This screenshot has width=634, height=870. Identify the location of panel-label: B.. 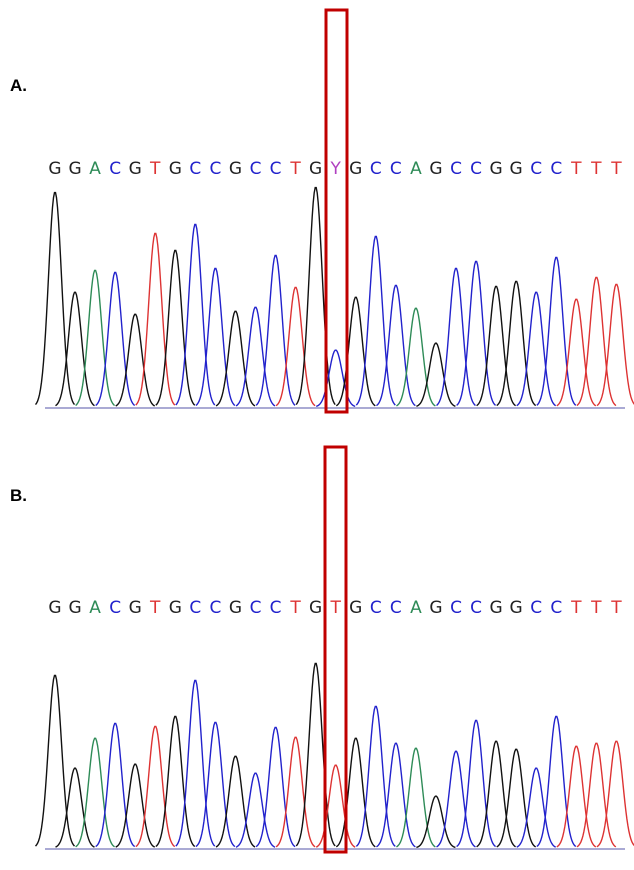
(18, 495).